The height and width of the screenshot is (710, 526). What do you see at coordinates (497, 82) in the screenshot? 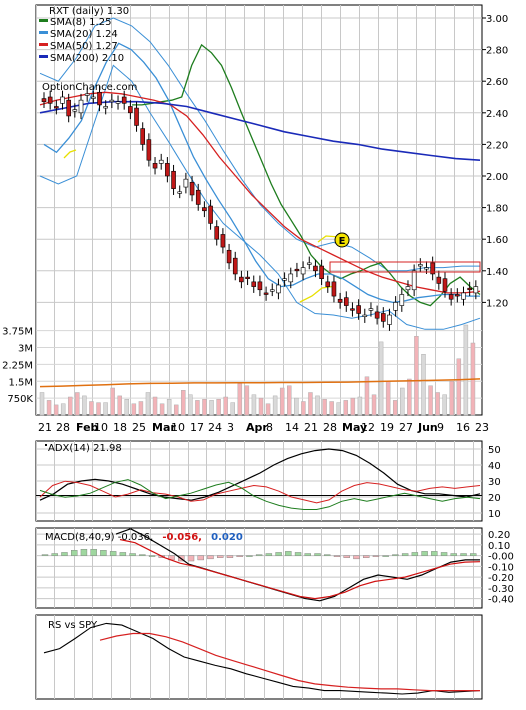
I see `price-tick-label: 2.60` at bounding box center [497, 82].